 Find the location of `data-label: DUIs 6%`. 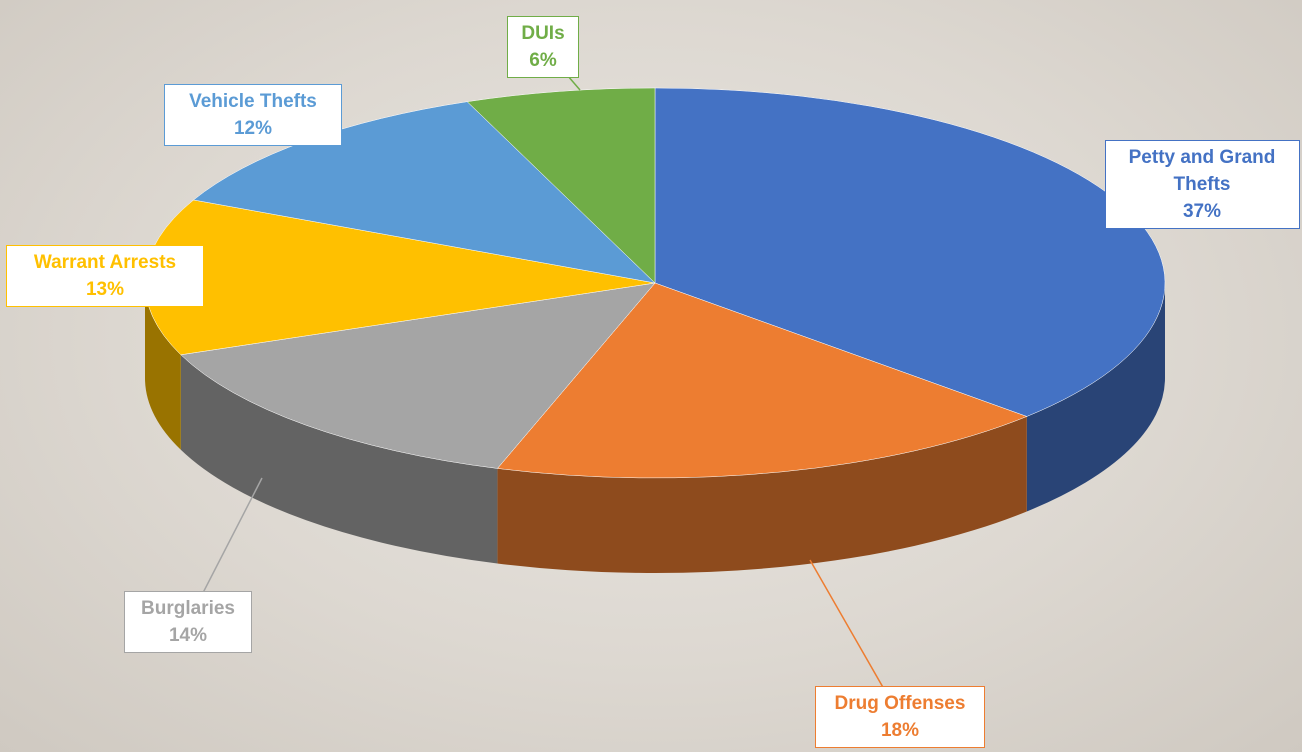

data-label: DUIs 6% is located at coordinates (543, 47).